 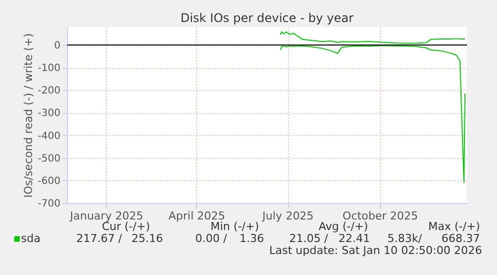 What do you see at coordinates (461, 238) in the screenshot?
I see `text: 668.37` at bounding box center [461, 238].